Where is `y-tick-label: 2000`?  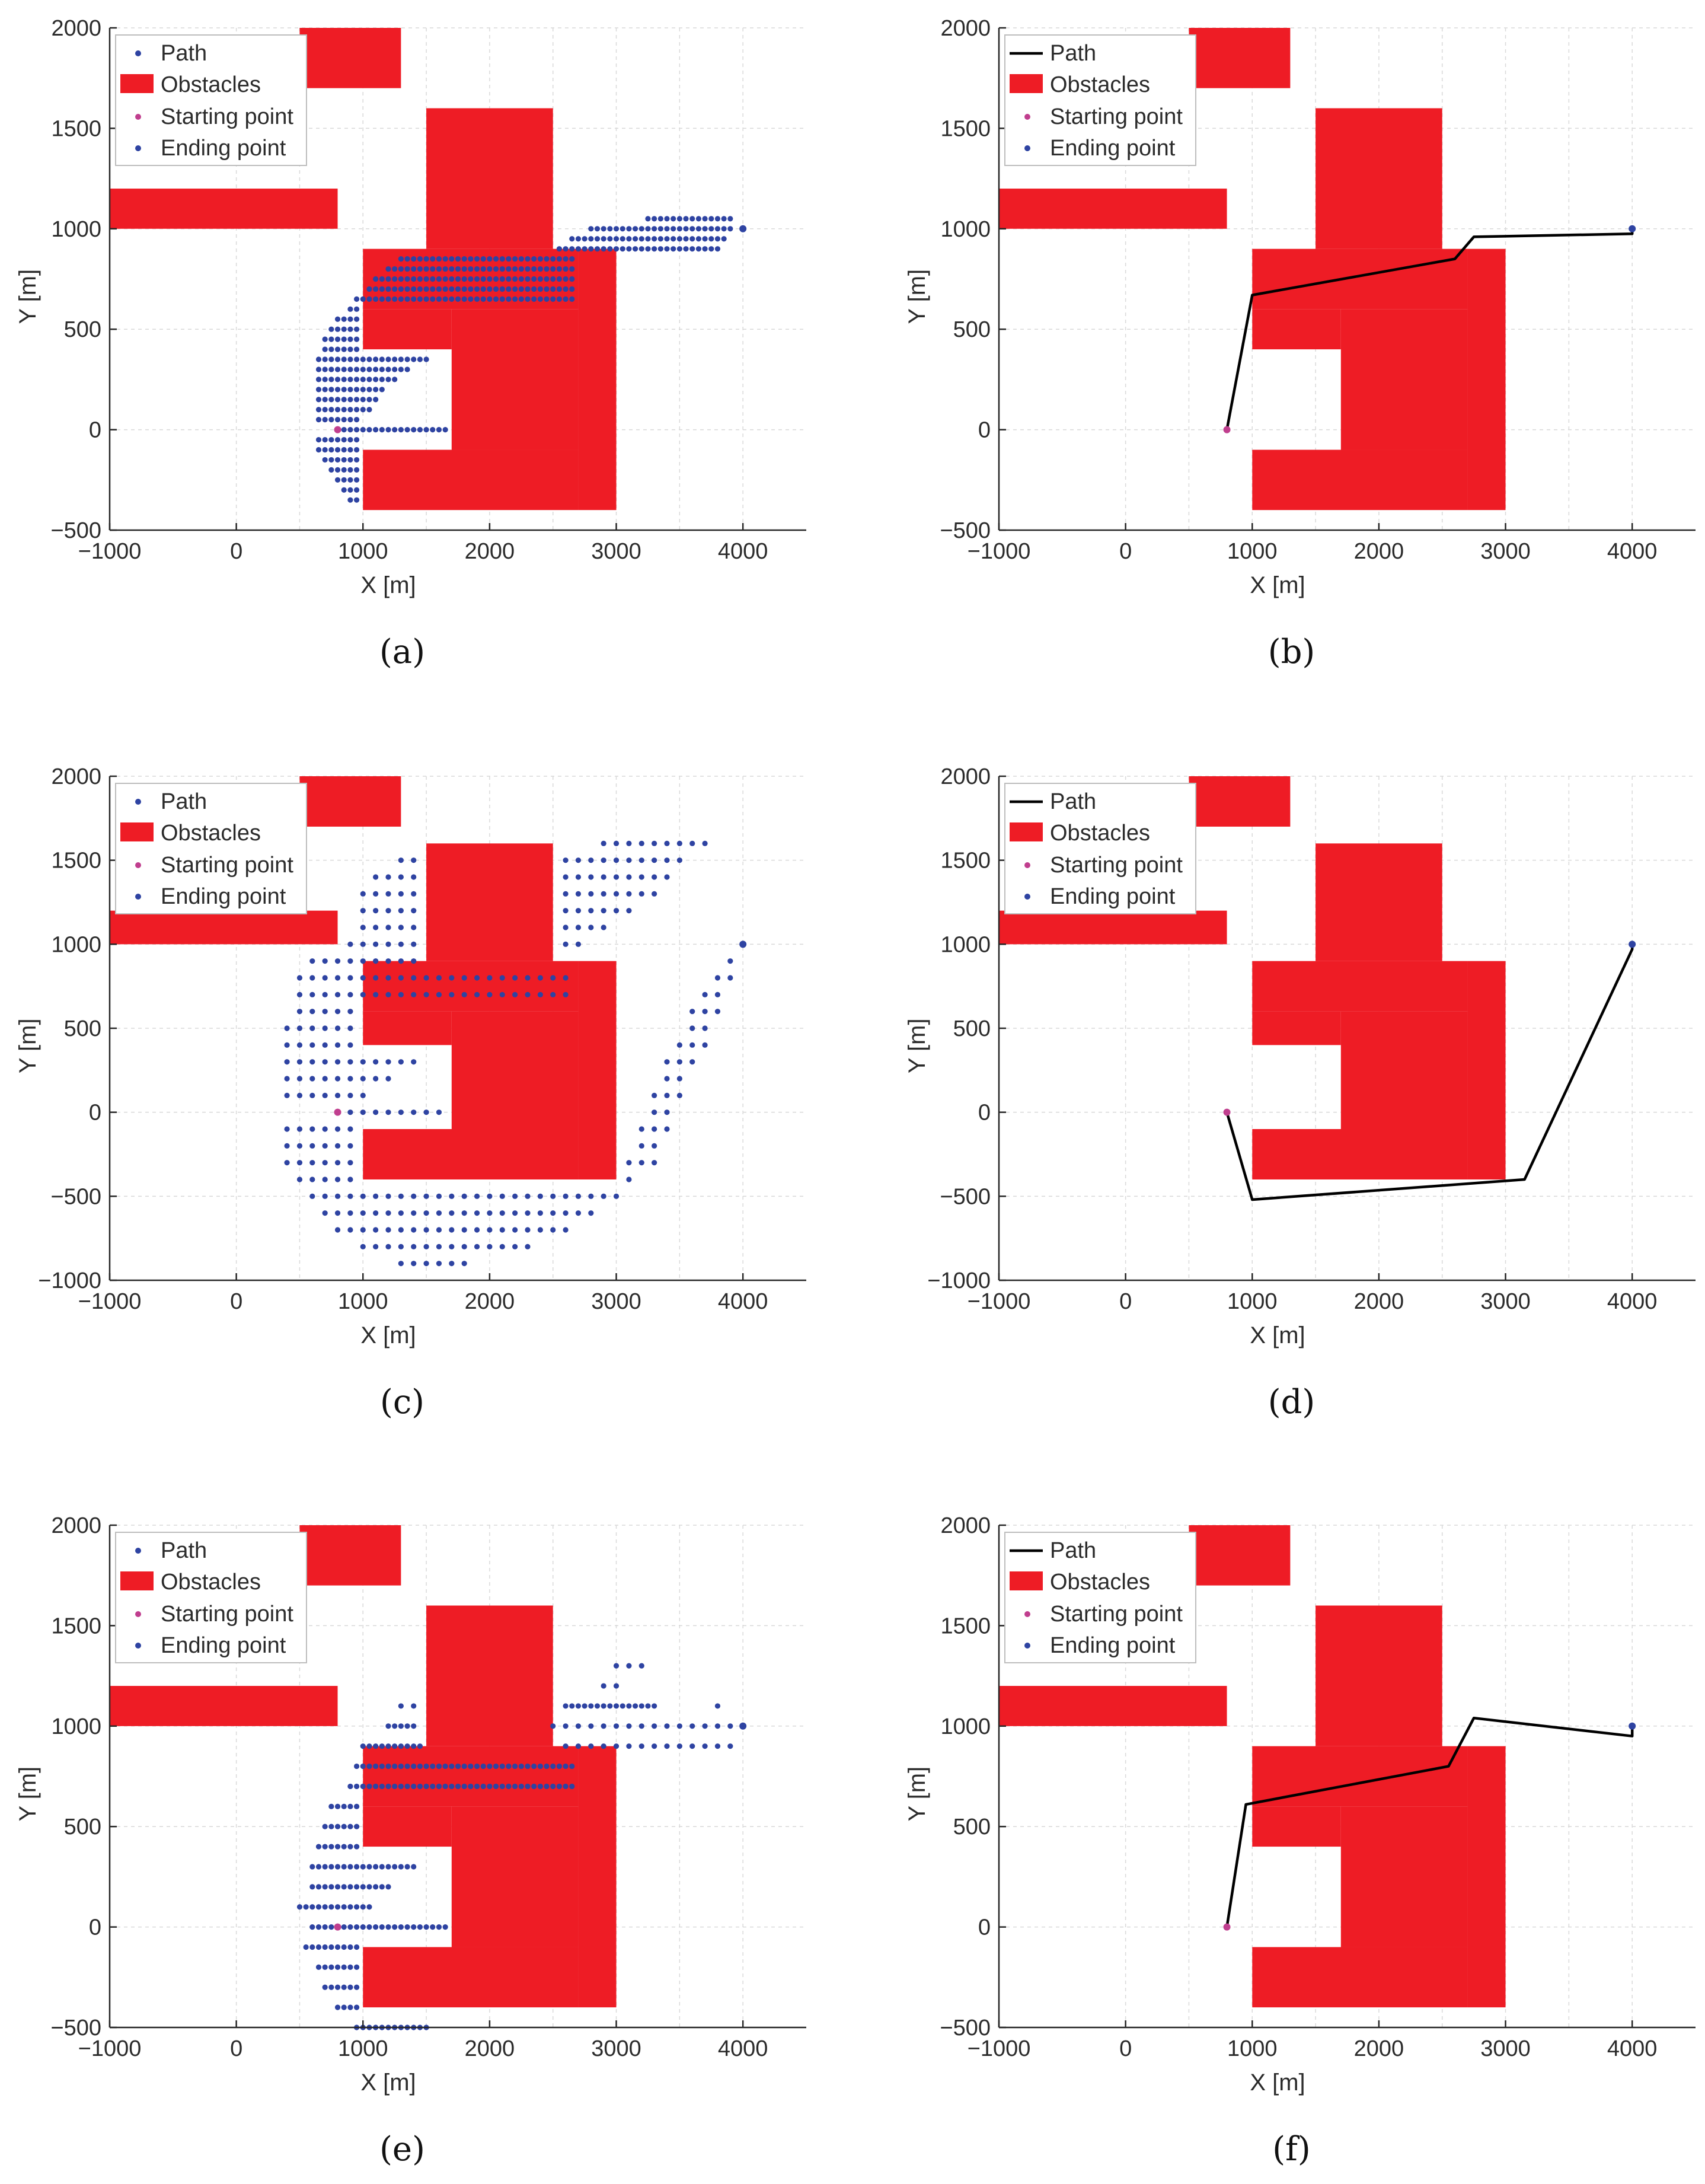 y-tick-label: 2000 is located at coordinates (76, 28).